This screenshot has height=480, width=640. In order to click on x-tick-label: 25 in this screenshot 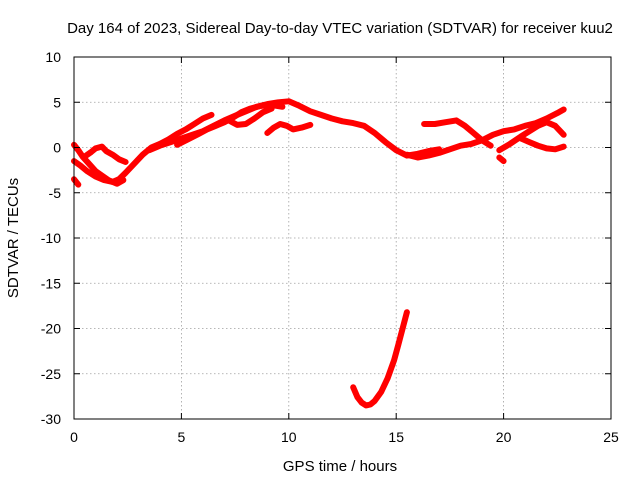, I will do `click(611, 437)`.